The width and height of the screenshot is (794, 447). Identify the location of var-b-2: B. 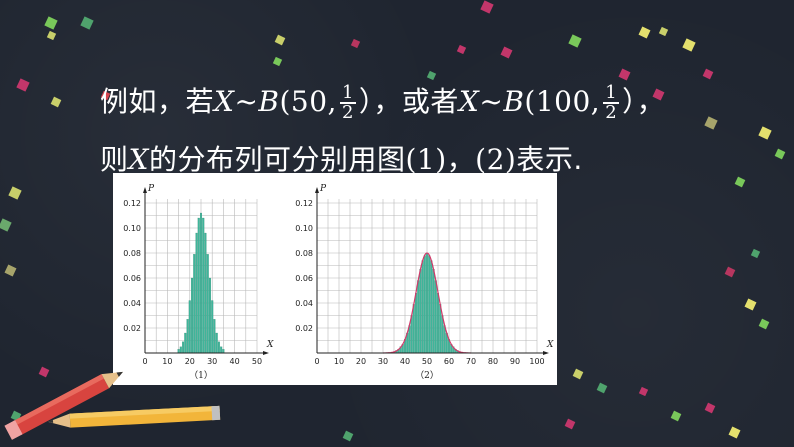
(514, 101).